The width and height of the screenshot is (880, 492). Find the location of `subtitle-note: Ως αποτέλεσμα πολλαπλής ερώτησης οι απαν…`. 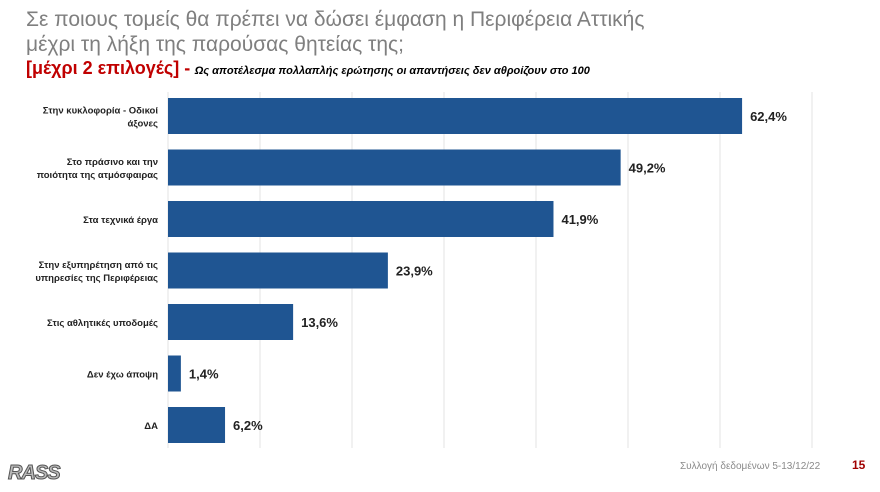

subtitle-note: Ως αποτέλεσμα πολλαπλής ερώτησης οι απαν… is located at coordinates (392, 71).